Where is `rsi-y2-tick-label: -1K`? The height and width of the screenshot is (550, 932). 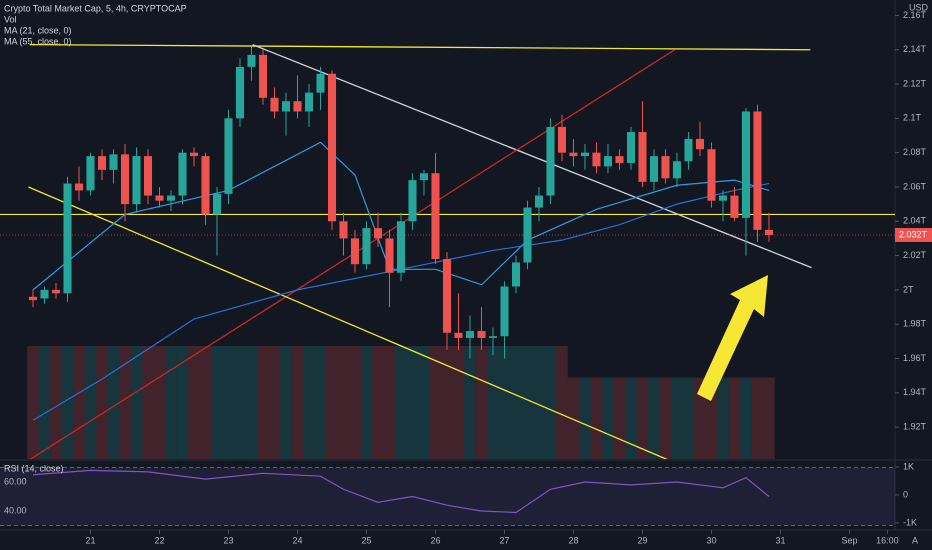 rsi-y2-tick-label: -1K is located at coordinates (910, 522).